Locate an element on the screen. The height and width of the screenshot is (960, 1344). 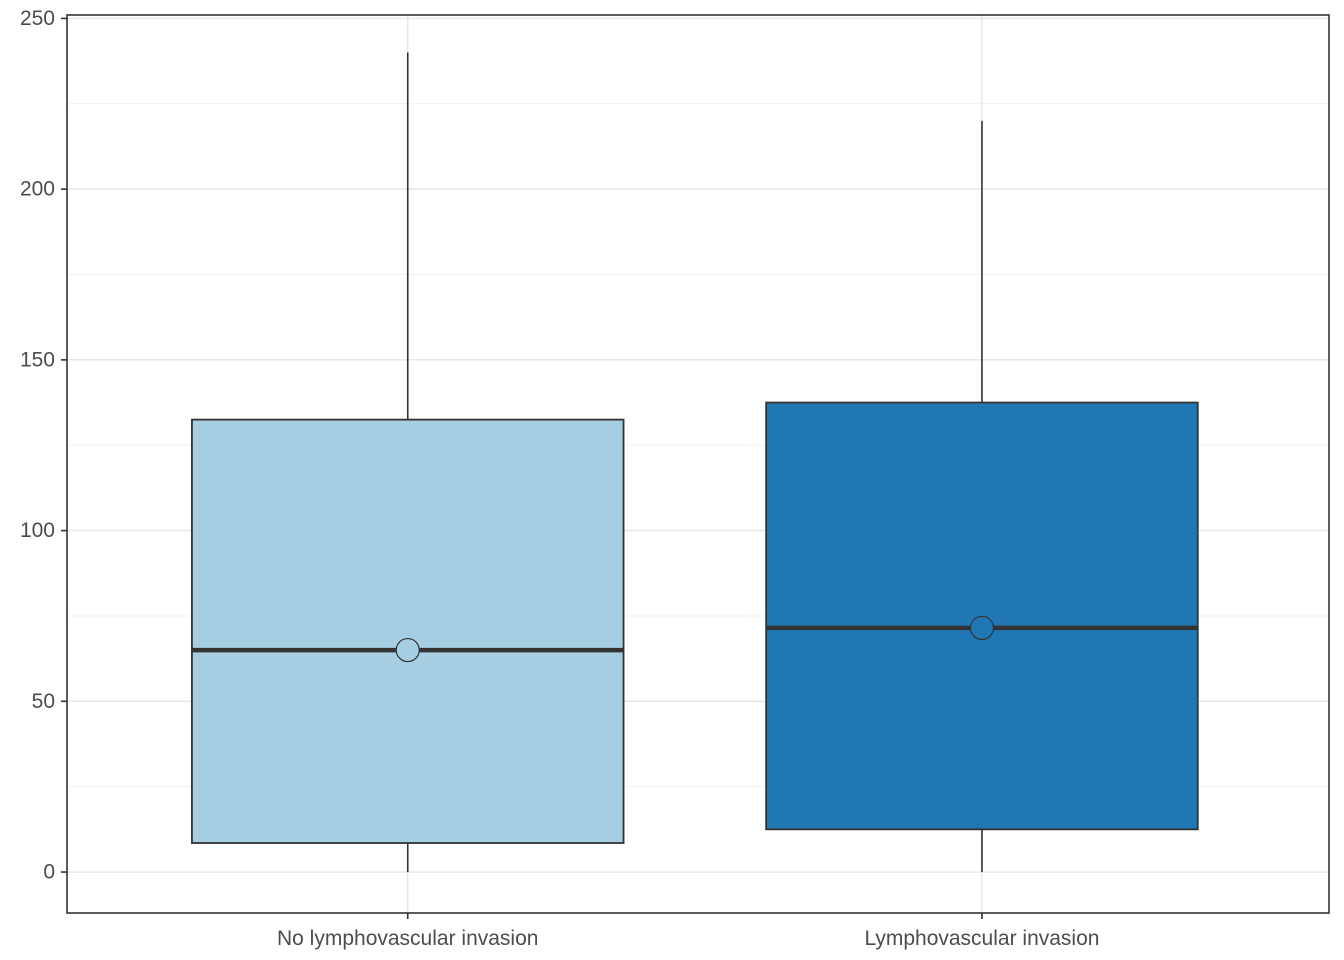
y-tick-label: 250 is located at coordinates (37, 18).